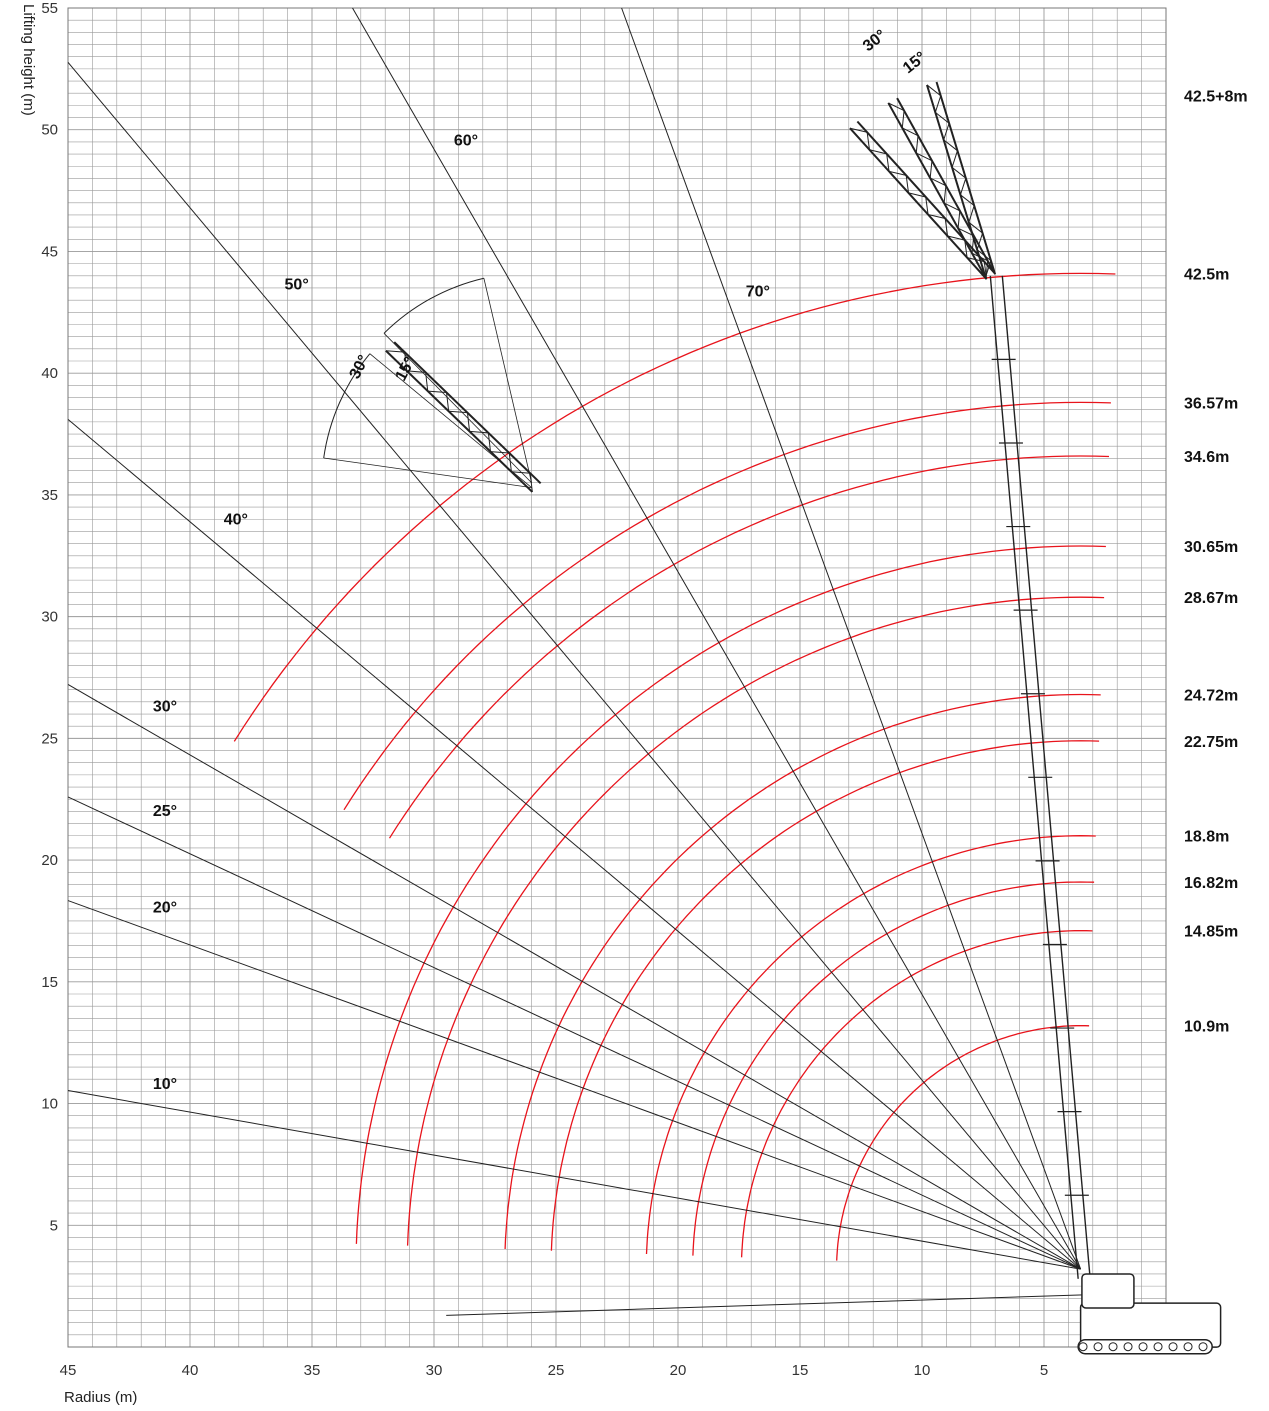  Describe the element at coordinates (434, 1370) in the screenshot. I see `x-tick-label: 30` at that location.